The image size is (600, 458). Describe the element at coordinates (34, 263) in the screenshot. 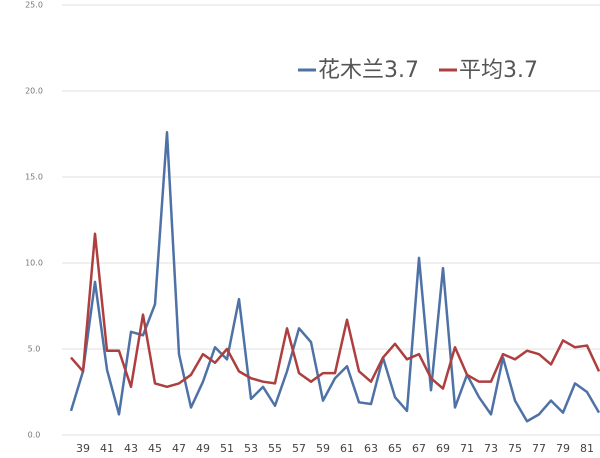

I see `y-tick-label: 10.0` at that location.